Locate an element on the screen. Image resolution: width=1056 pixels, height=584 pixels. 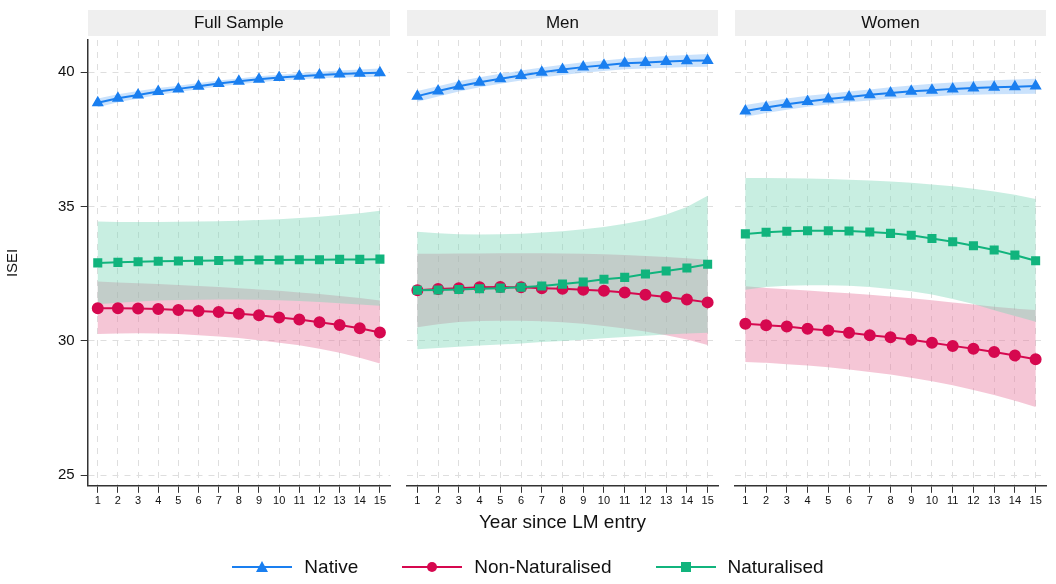
legend-label: Native is located at coordinates (331, 567).